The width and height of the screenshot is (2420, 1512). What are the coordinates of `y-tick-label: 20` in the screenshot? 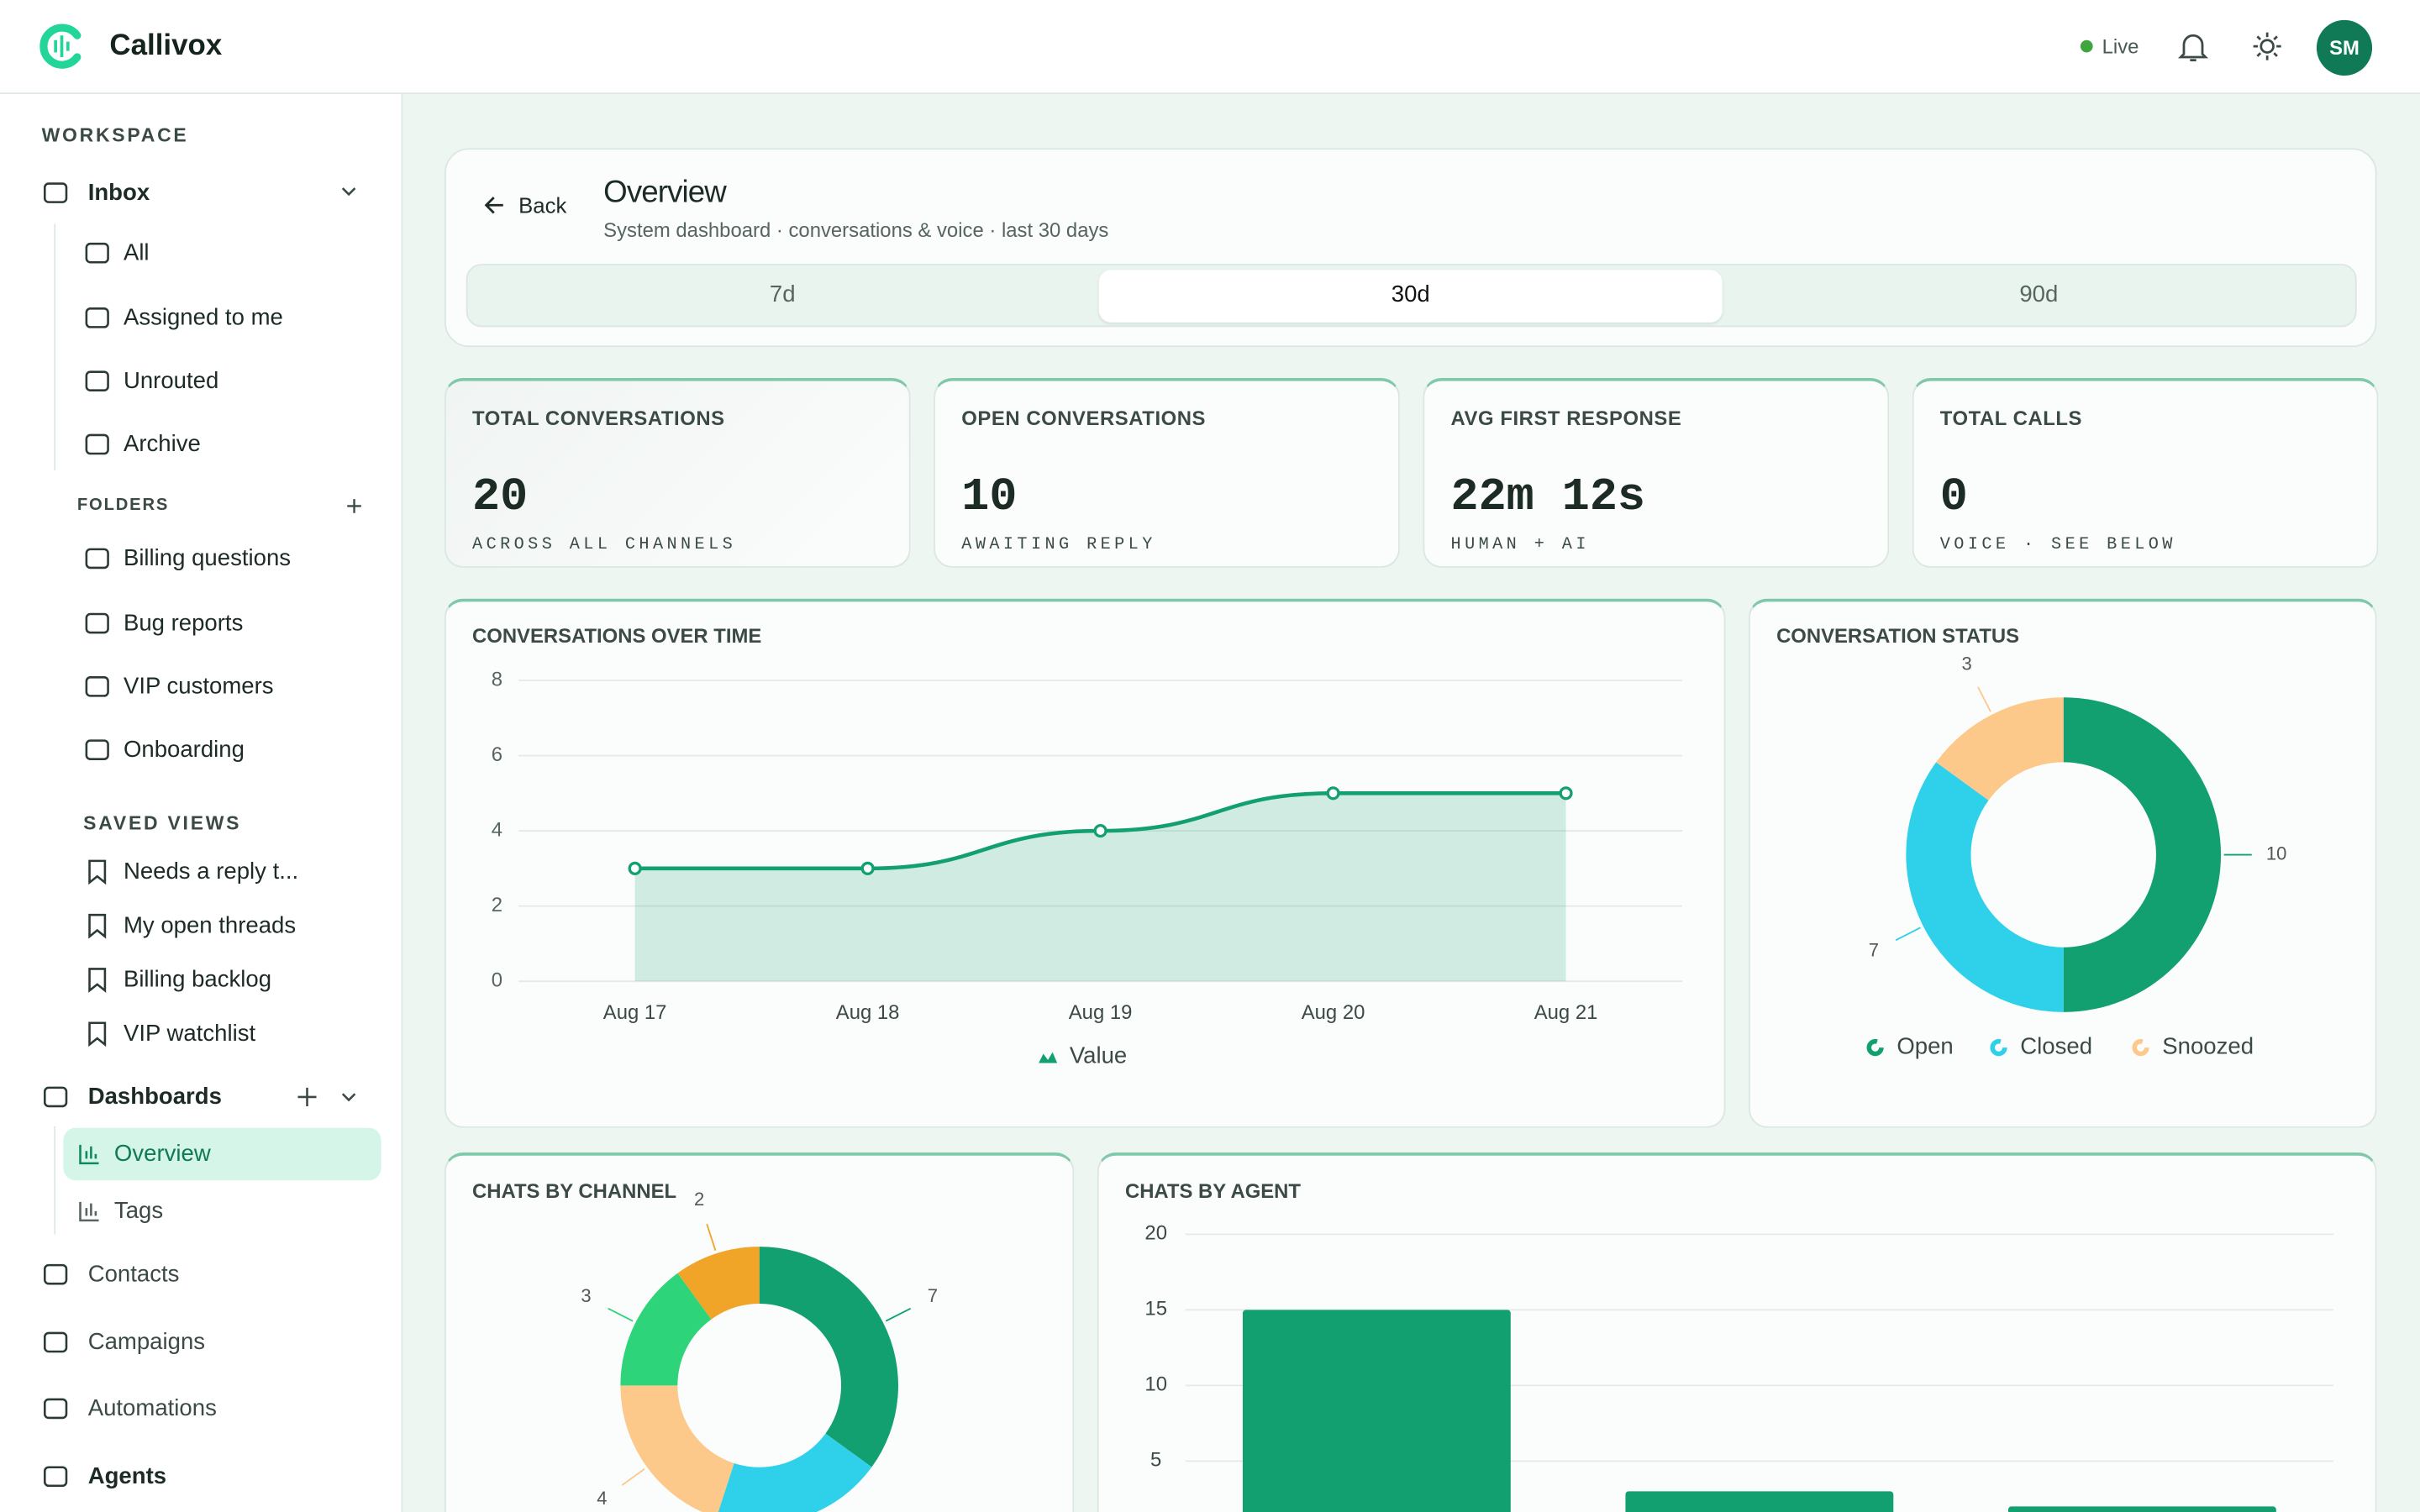 It's located at (1155, 1233).